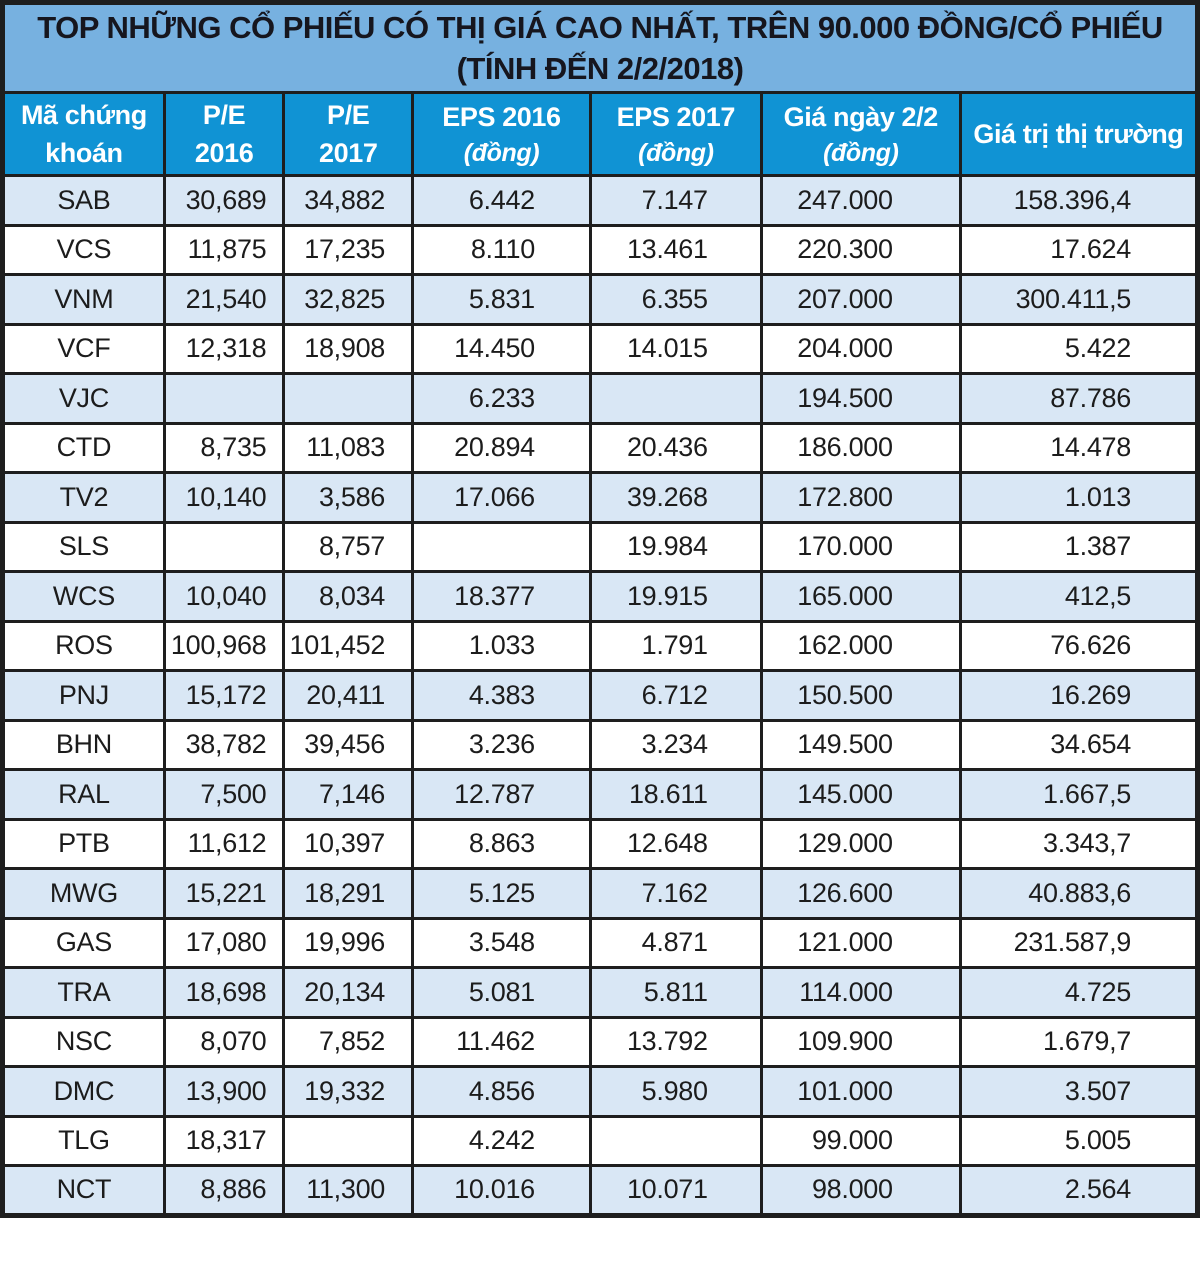 This screenshot has height=1284, width=1200. I want to click on table-row: TLG 18,317 4.242 99.000 5.005, so click(600, 1140).